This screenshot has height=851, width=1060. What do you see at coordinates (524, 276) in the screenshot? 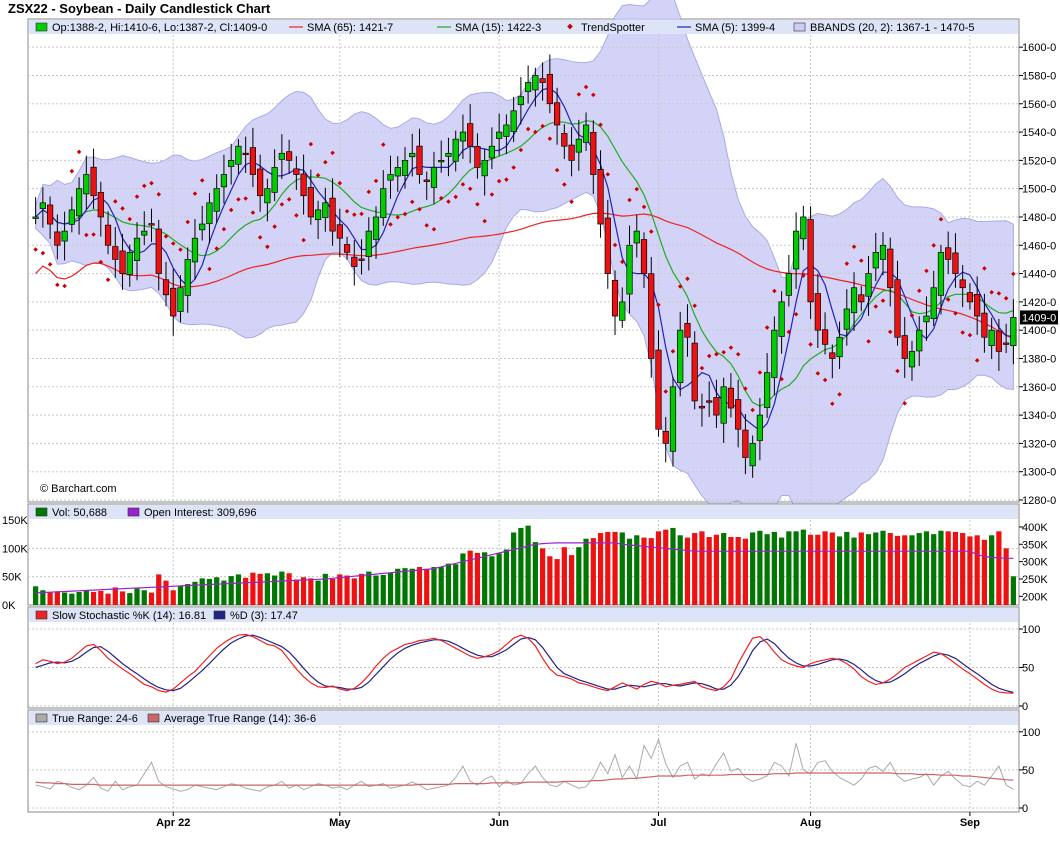
I see `sma65-line` at bounding box center [524, 276].